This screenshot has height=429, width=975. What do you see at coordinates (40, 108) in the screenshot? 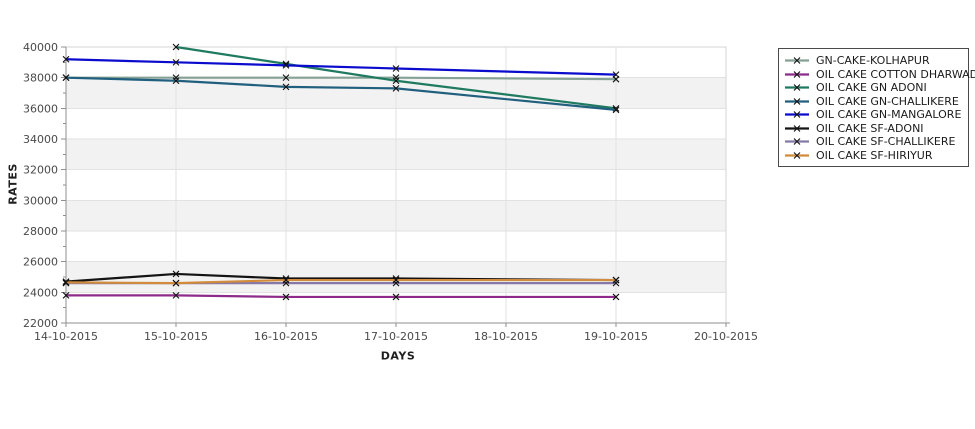
I see `y-tick-label: 36000` at bounding box center [40, 108].